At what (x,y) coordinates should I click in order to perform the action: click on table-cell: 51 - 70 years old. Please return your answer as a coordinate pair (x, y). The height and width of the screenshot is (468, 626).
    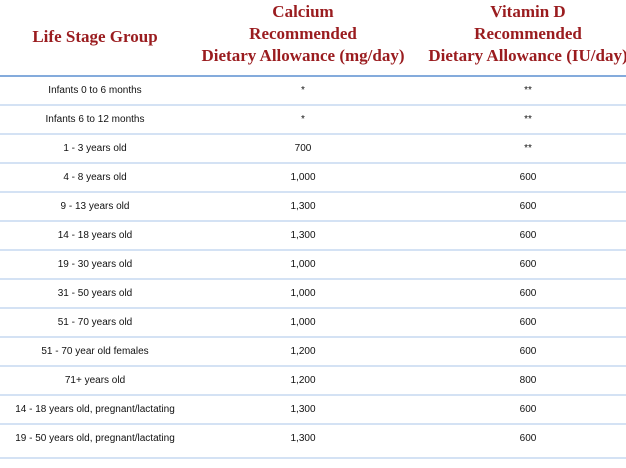
    Looking at the image, I should click on (95, 322).